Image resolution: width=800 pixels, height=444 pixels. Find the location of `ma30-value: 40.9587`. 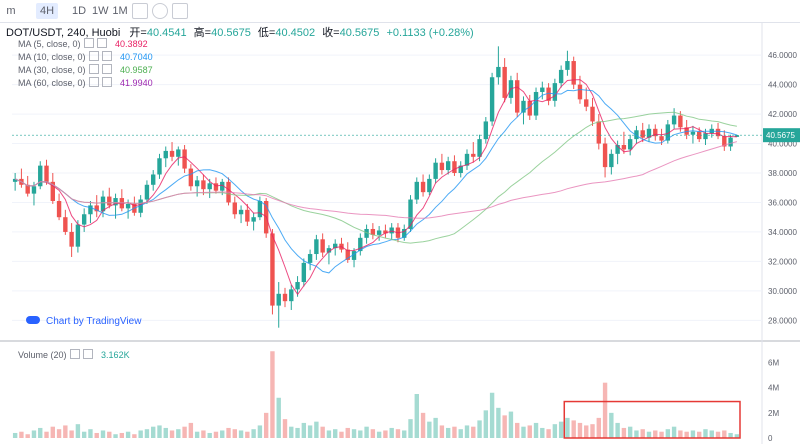

ma30-value: 40.9587 is located at coordinates (136, 70).